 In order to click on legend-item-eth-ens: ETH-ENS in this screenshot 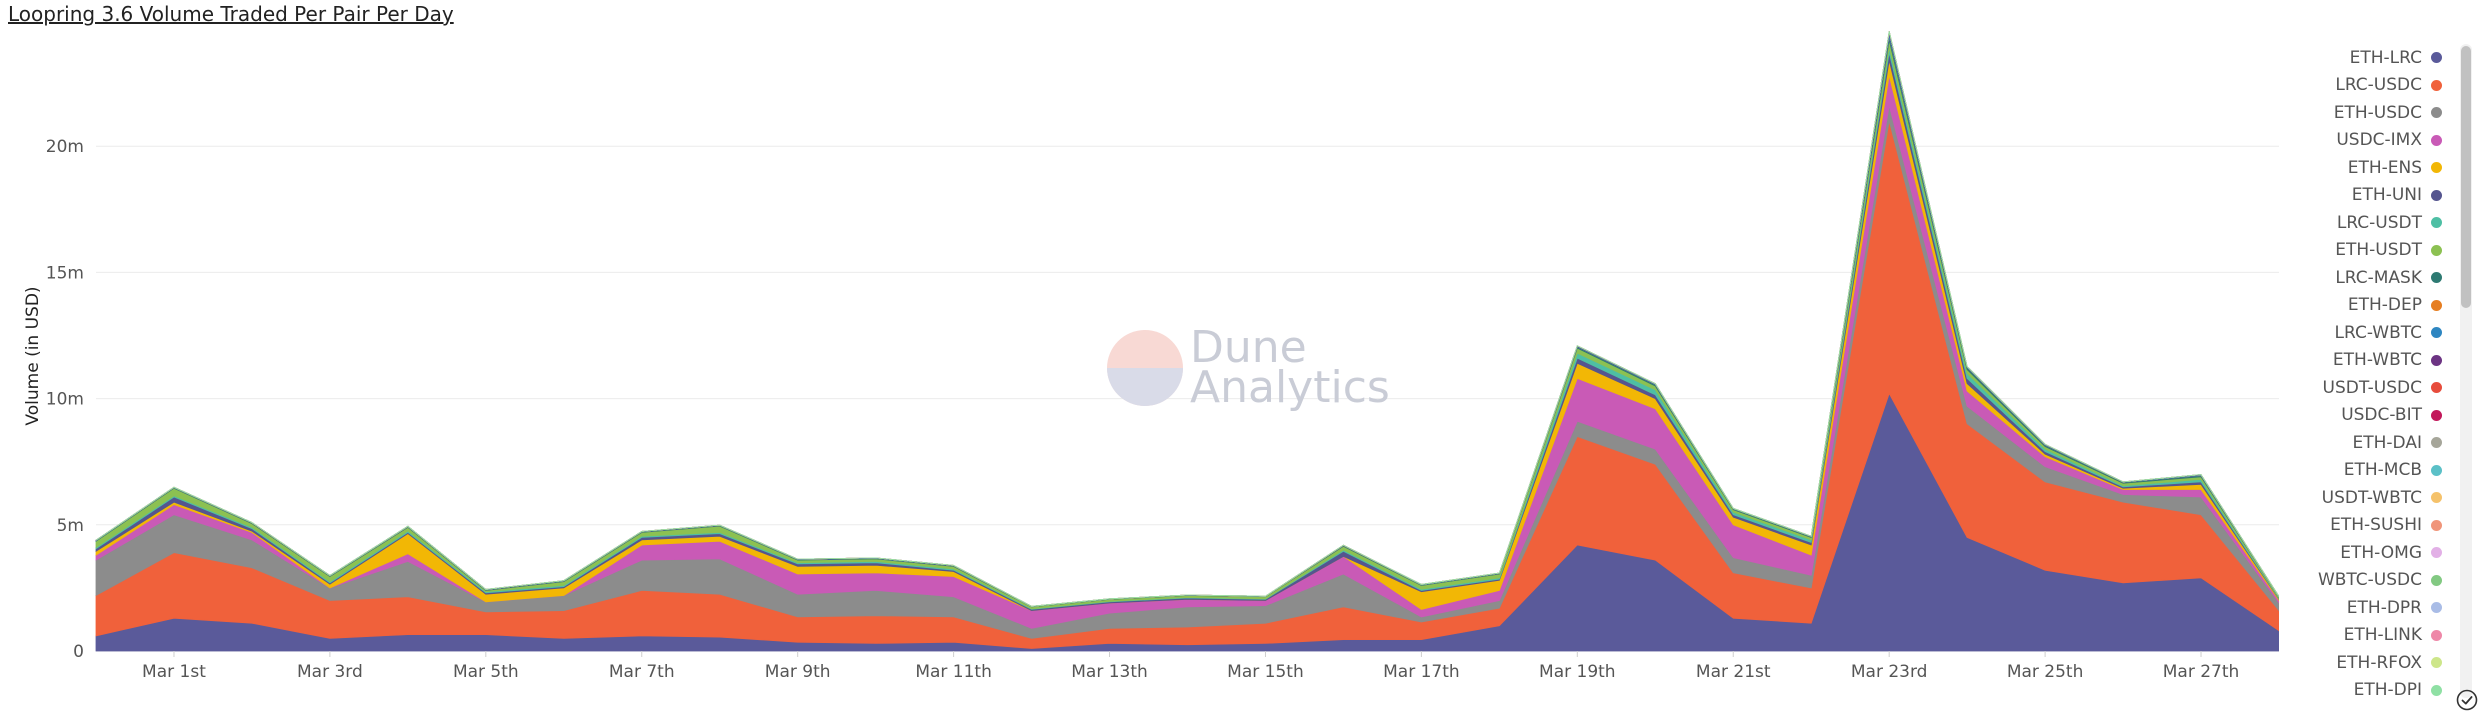, I will do `click(2366, 168)`.